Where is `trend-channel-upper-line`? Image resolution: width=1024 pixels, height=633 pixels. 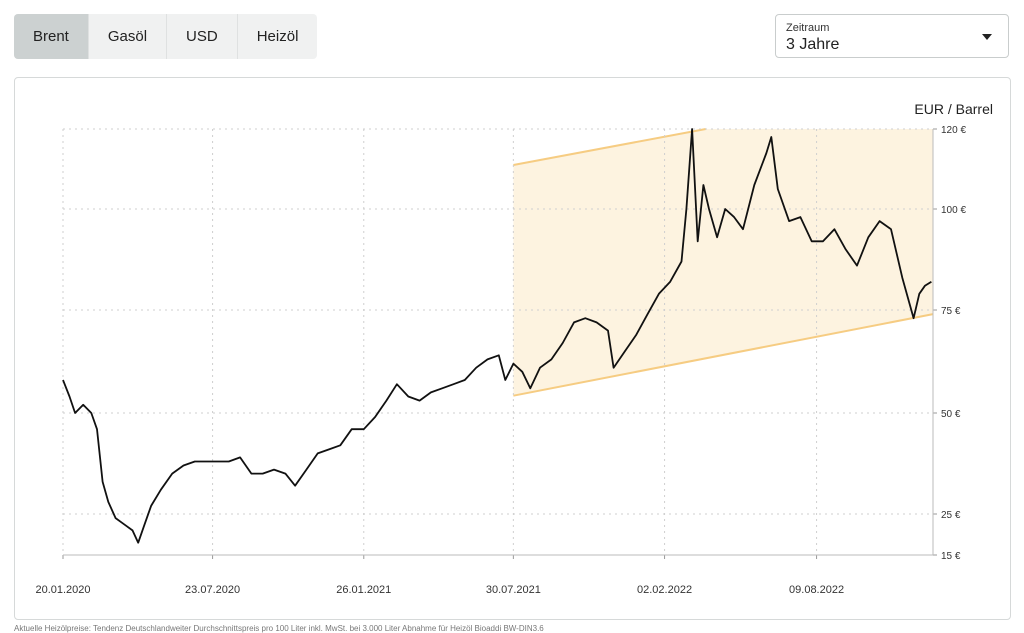
trend-channel-upper-line is located at coordinates (609, 147).